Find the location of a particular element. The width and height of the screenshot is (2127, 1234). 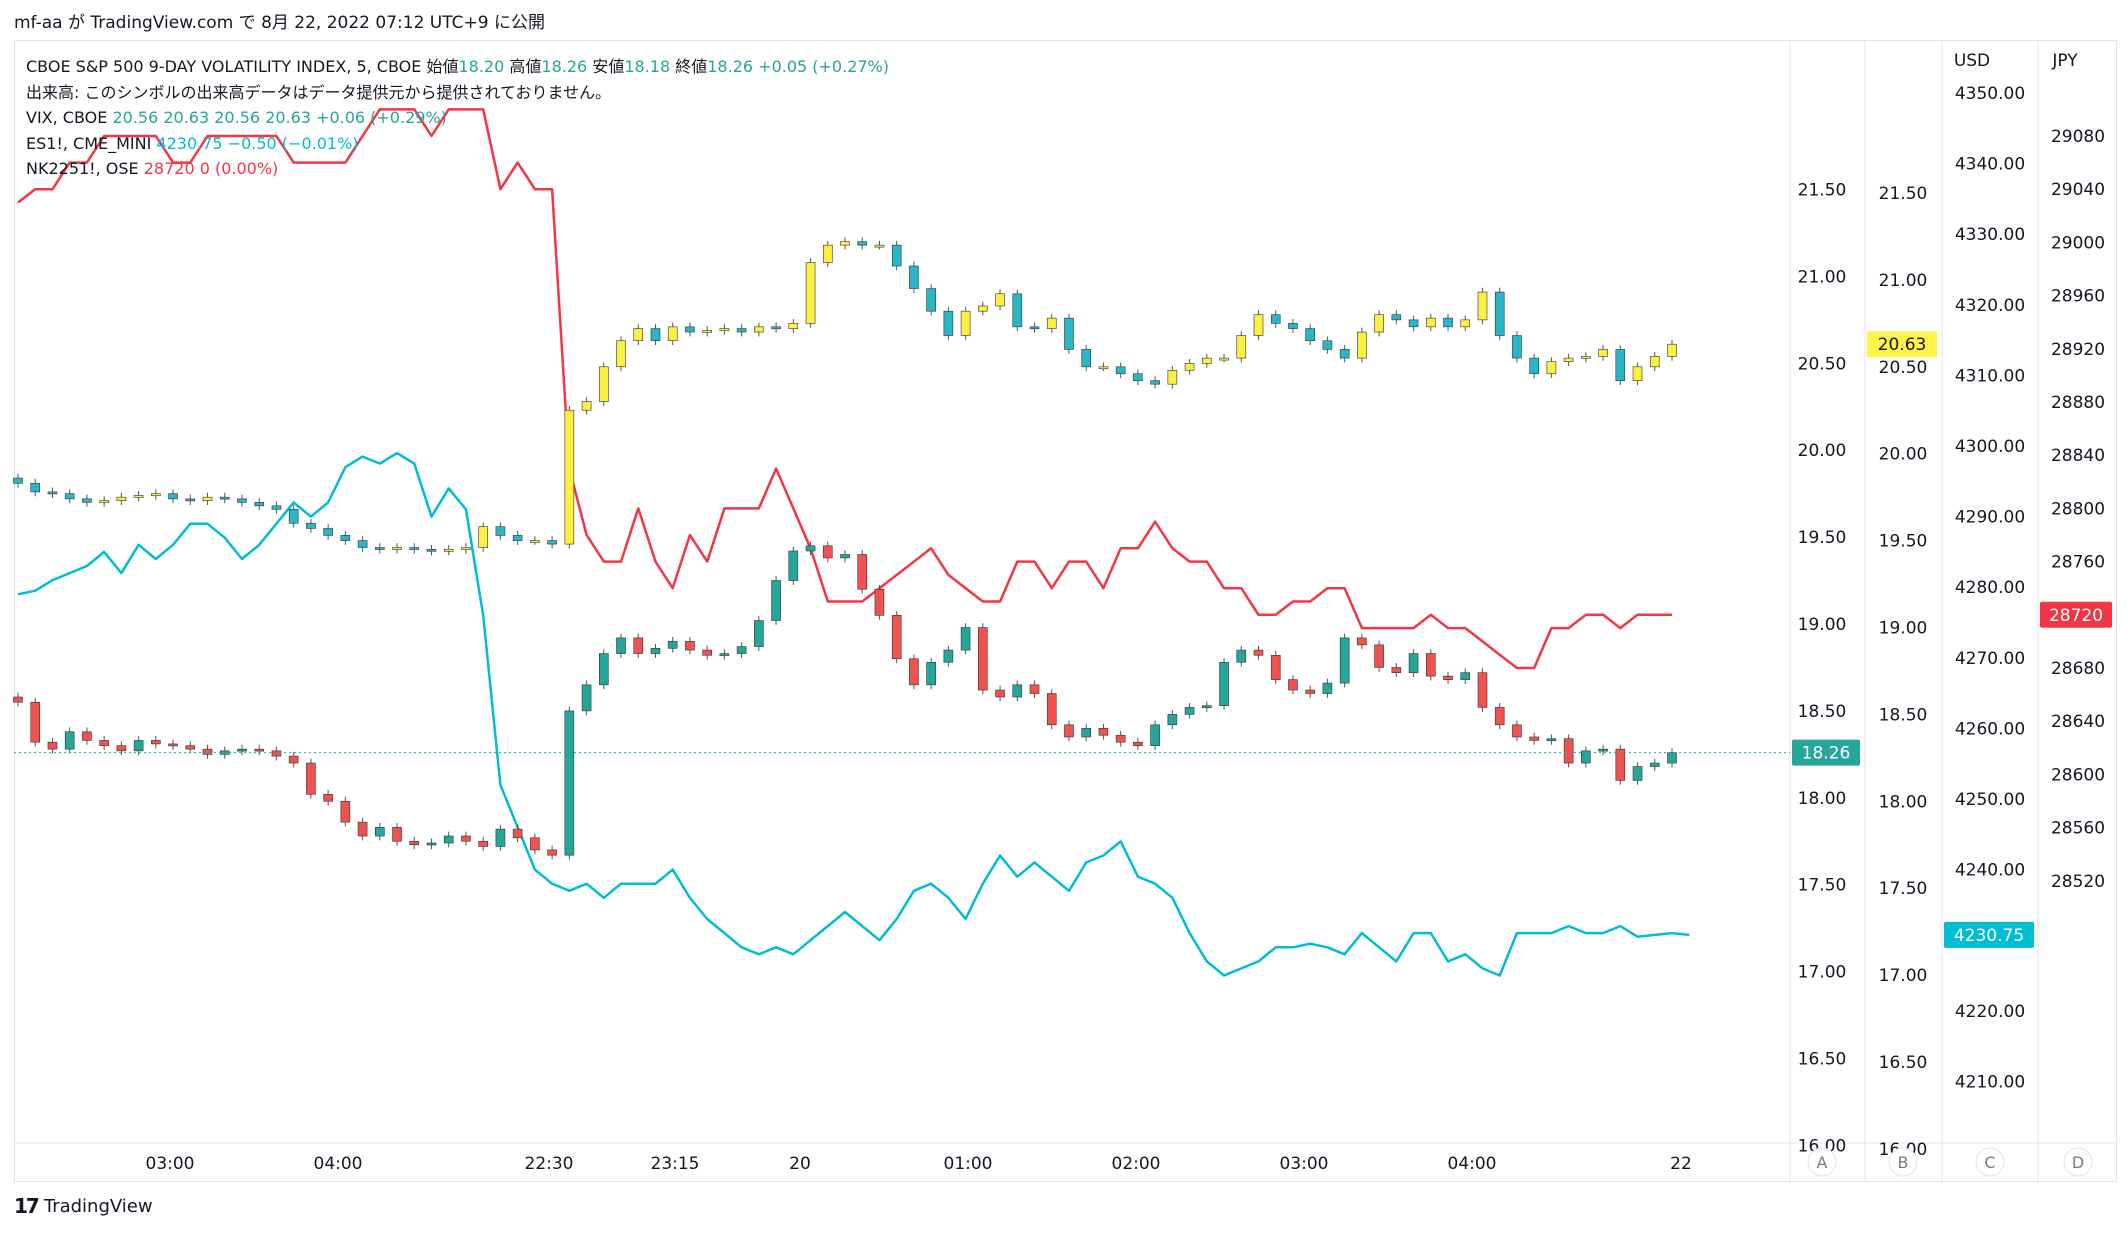

footer: 17 TradingView is located at coordinates (83, 1206).